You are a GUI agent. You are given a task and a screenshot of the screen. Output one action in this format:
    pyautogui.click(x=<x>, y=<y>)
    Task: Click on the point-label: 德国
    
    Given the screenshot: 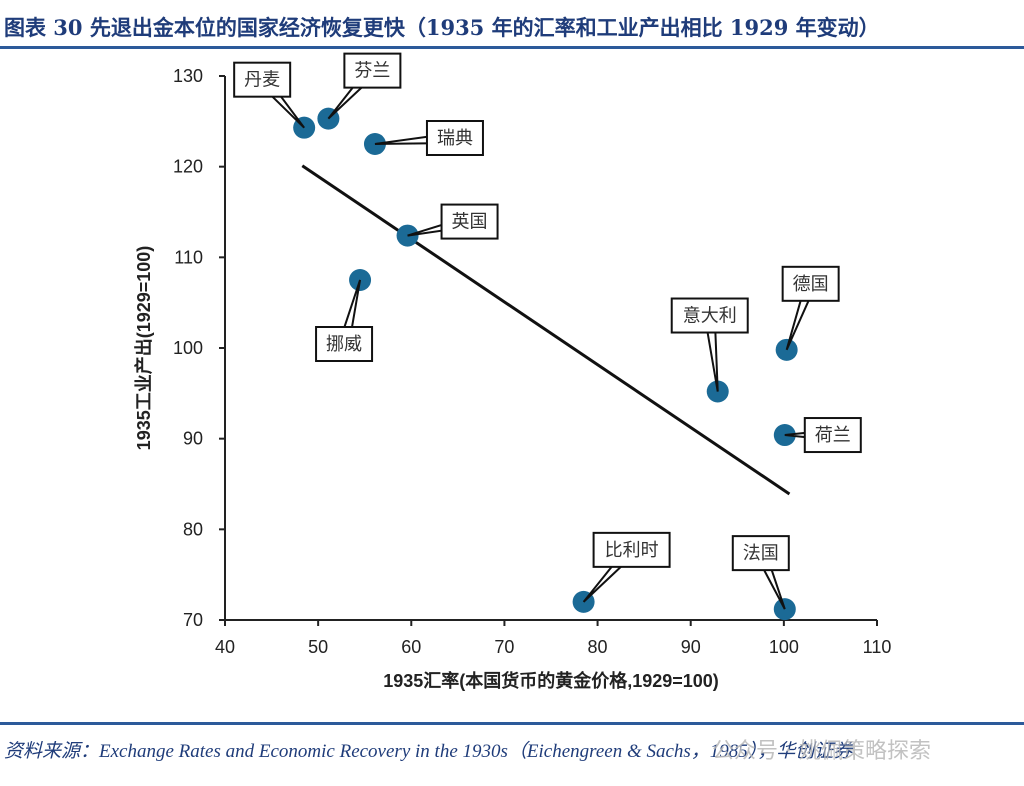 What is the action you would take?
    pyautogui.click(x=811, y=284)
    